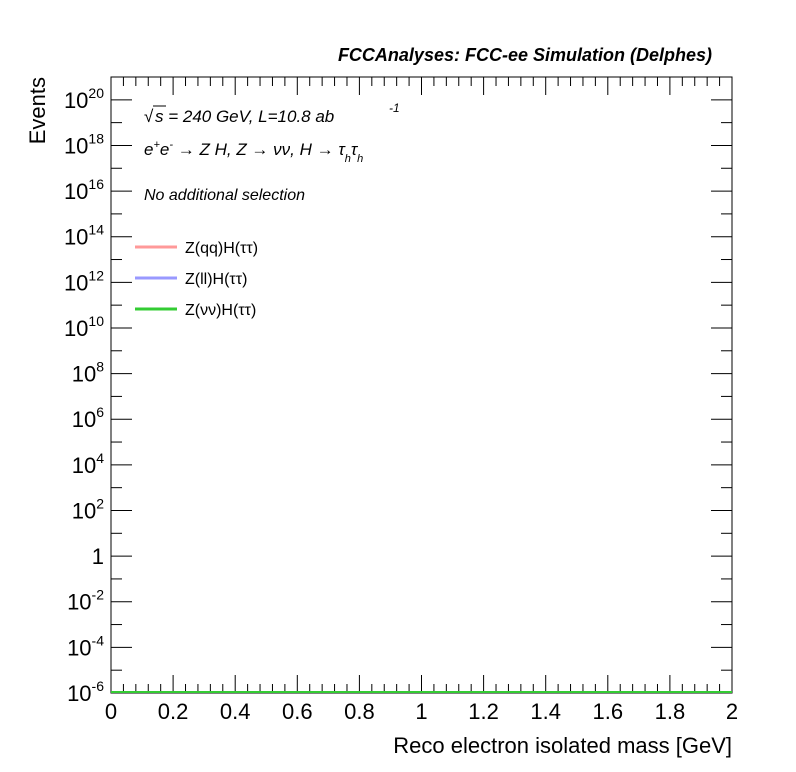 Image resolution: width=796 pixels, height=772 pixels. What do you see at coordinates (84, 281) in the screenshot?
I see `y-tick-label: 10¹²` at bounding box center [84, 281].